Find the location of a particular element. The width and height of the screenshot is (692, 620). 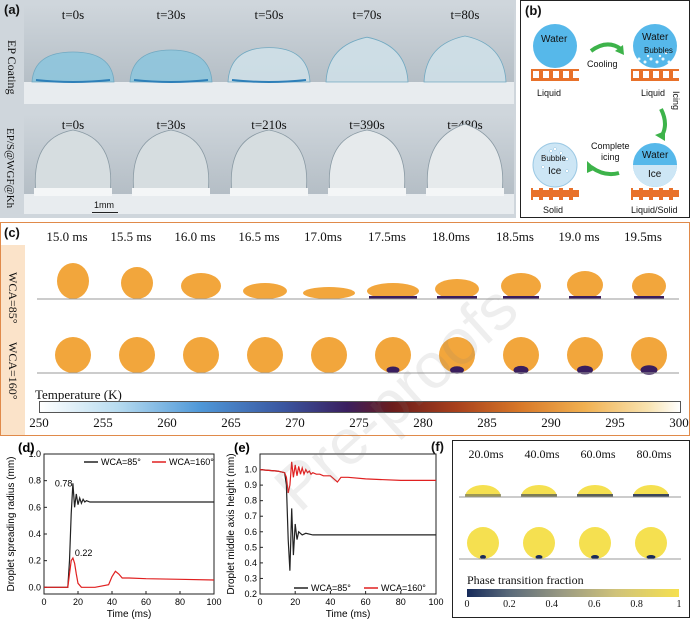

colorbar-tick: 300 is located at coordinates (679, 422).